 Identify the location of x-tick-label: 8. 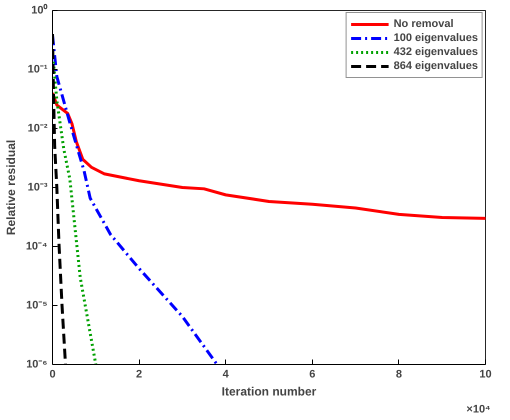
(399, 374).